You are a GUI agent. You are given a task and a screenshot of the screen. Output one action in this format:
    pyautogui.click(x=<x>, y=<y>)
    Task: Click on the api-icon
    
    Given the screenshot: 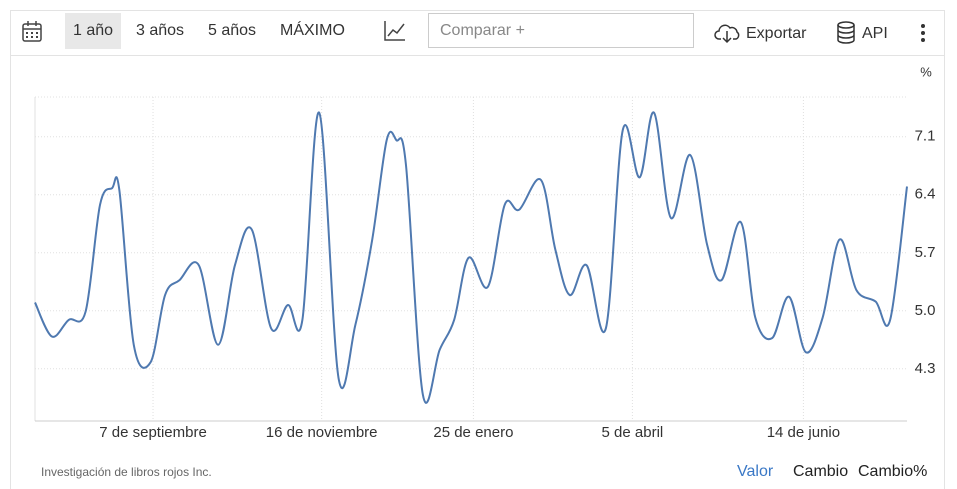 What is the action you would take?
    pyautogui.click(x=846, y=33)
    